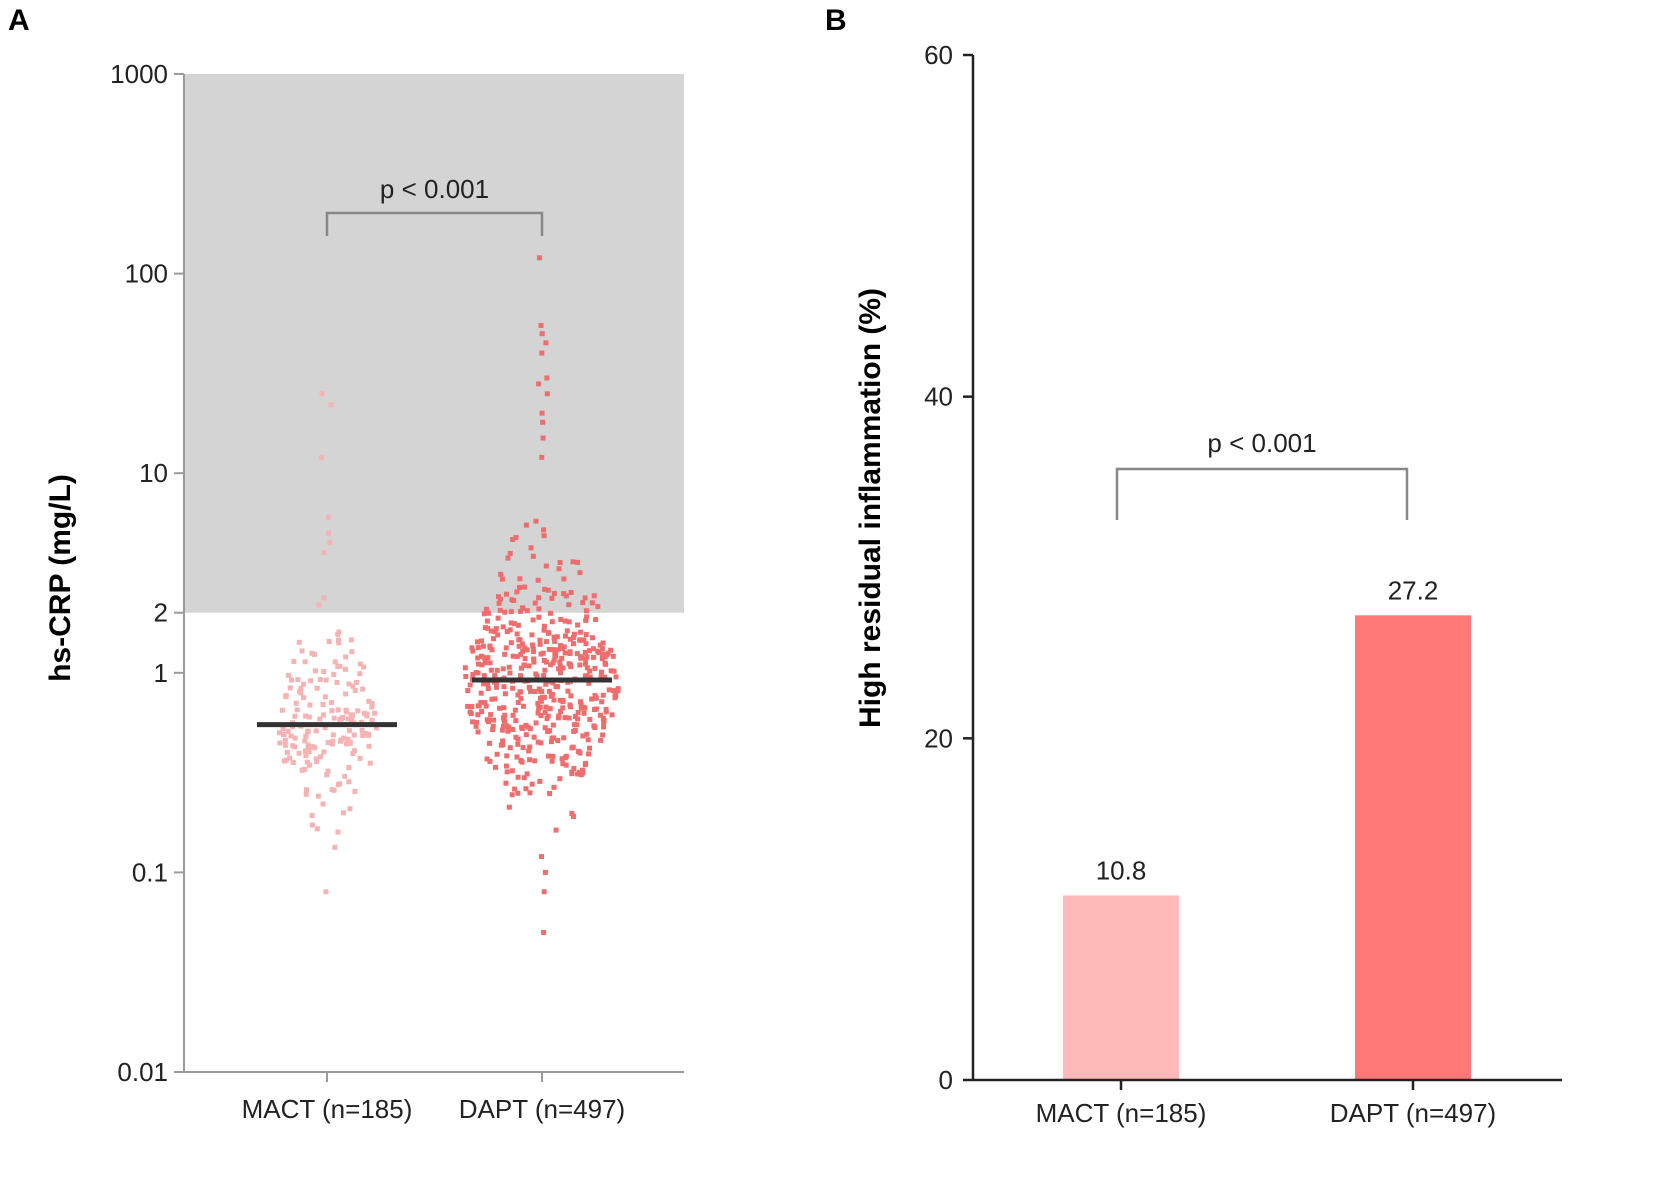 This screenshot has height=1195, width=1654. I want to click on panel-b-letter: B, so click(836, 20).